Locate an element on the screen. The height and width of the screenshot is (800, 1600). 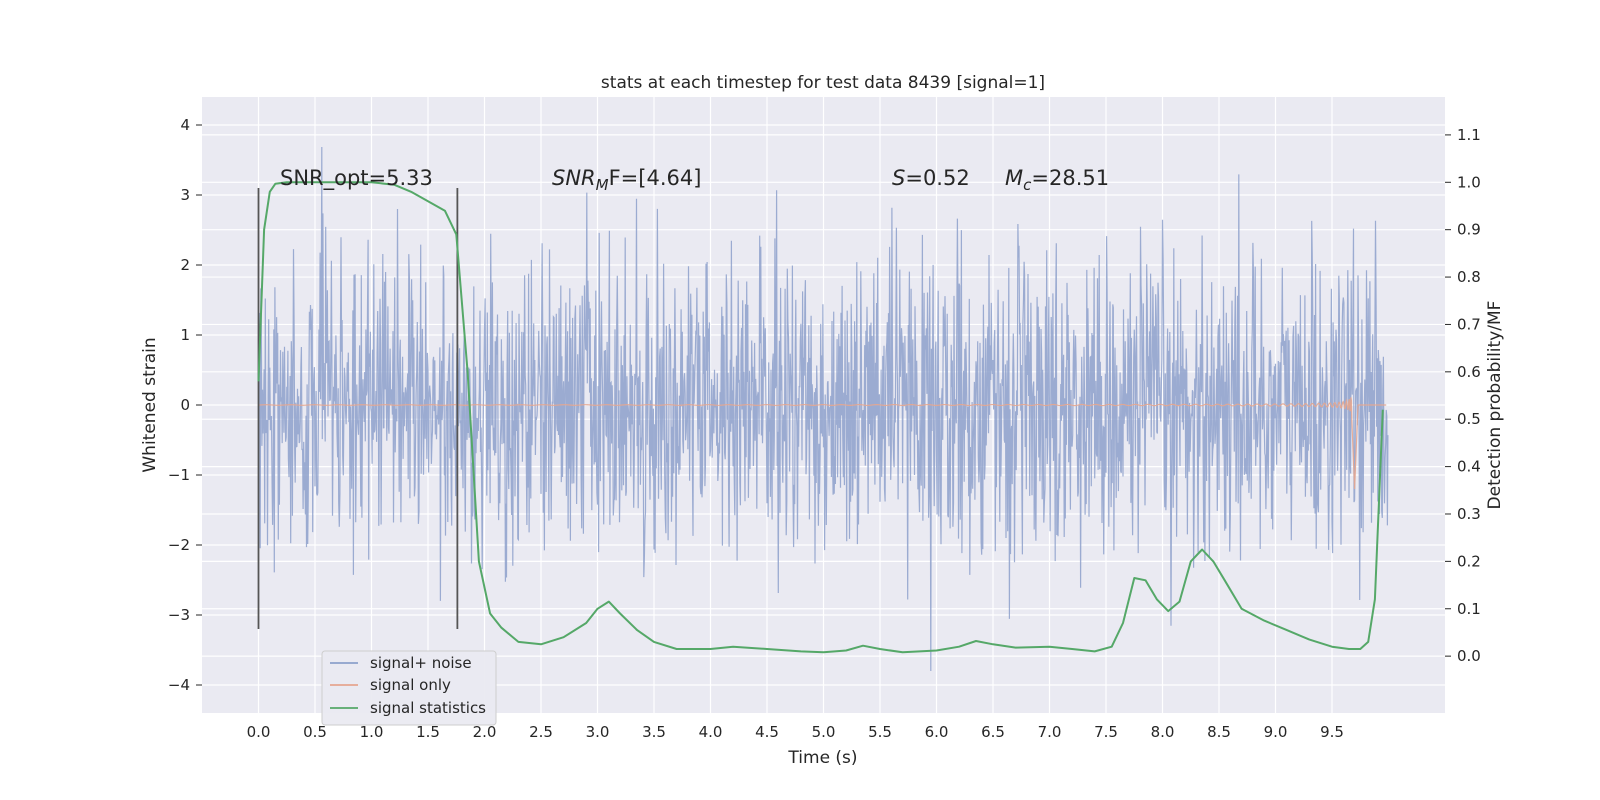
x-tick-label: 9.0 is located at coordinates (1276, 732).